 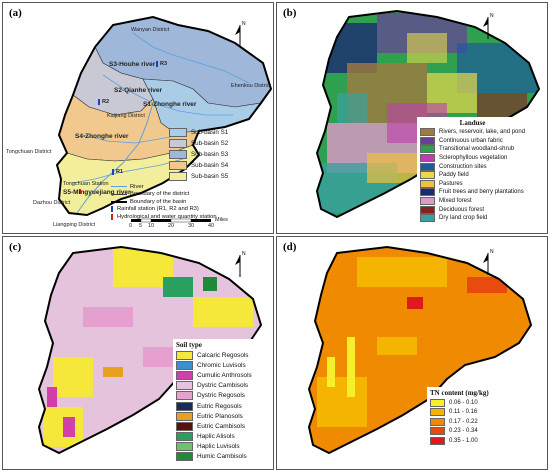 What do you see at coordinates (481, 192) in the screenshot?
I see `legend-label: Fruit trees and berry plantations` at bounding box center [481, 192].